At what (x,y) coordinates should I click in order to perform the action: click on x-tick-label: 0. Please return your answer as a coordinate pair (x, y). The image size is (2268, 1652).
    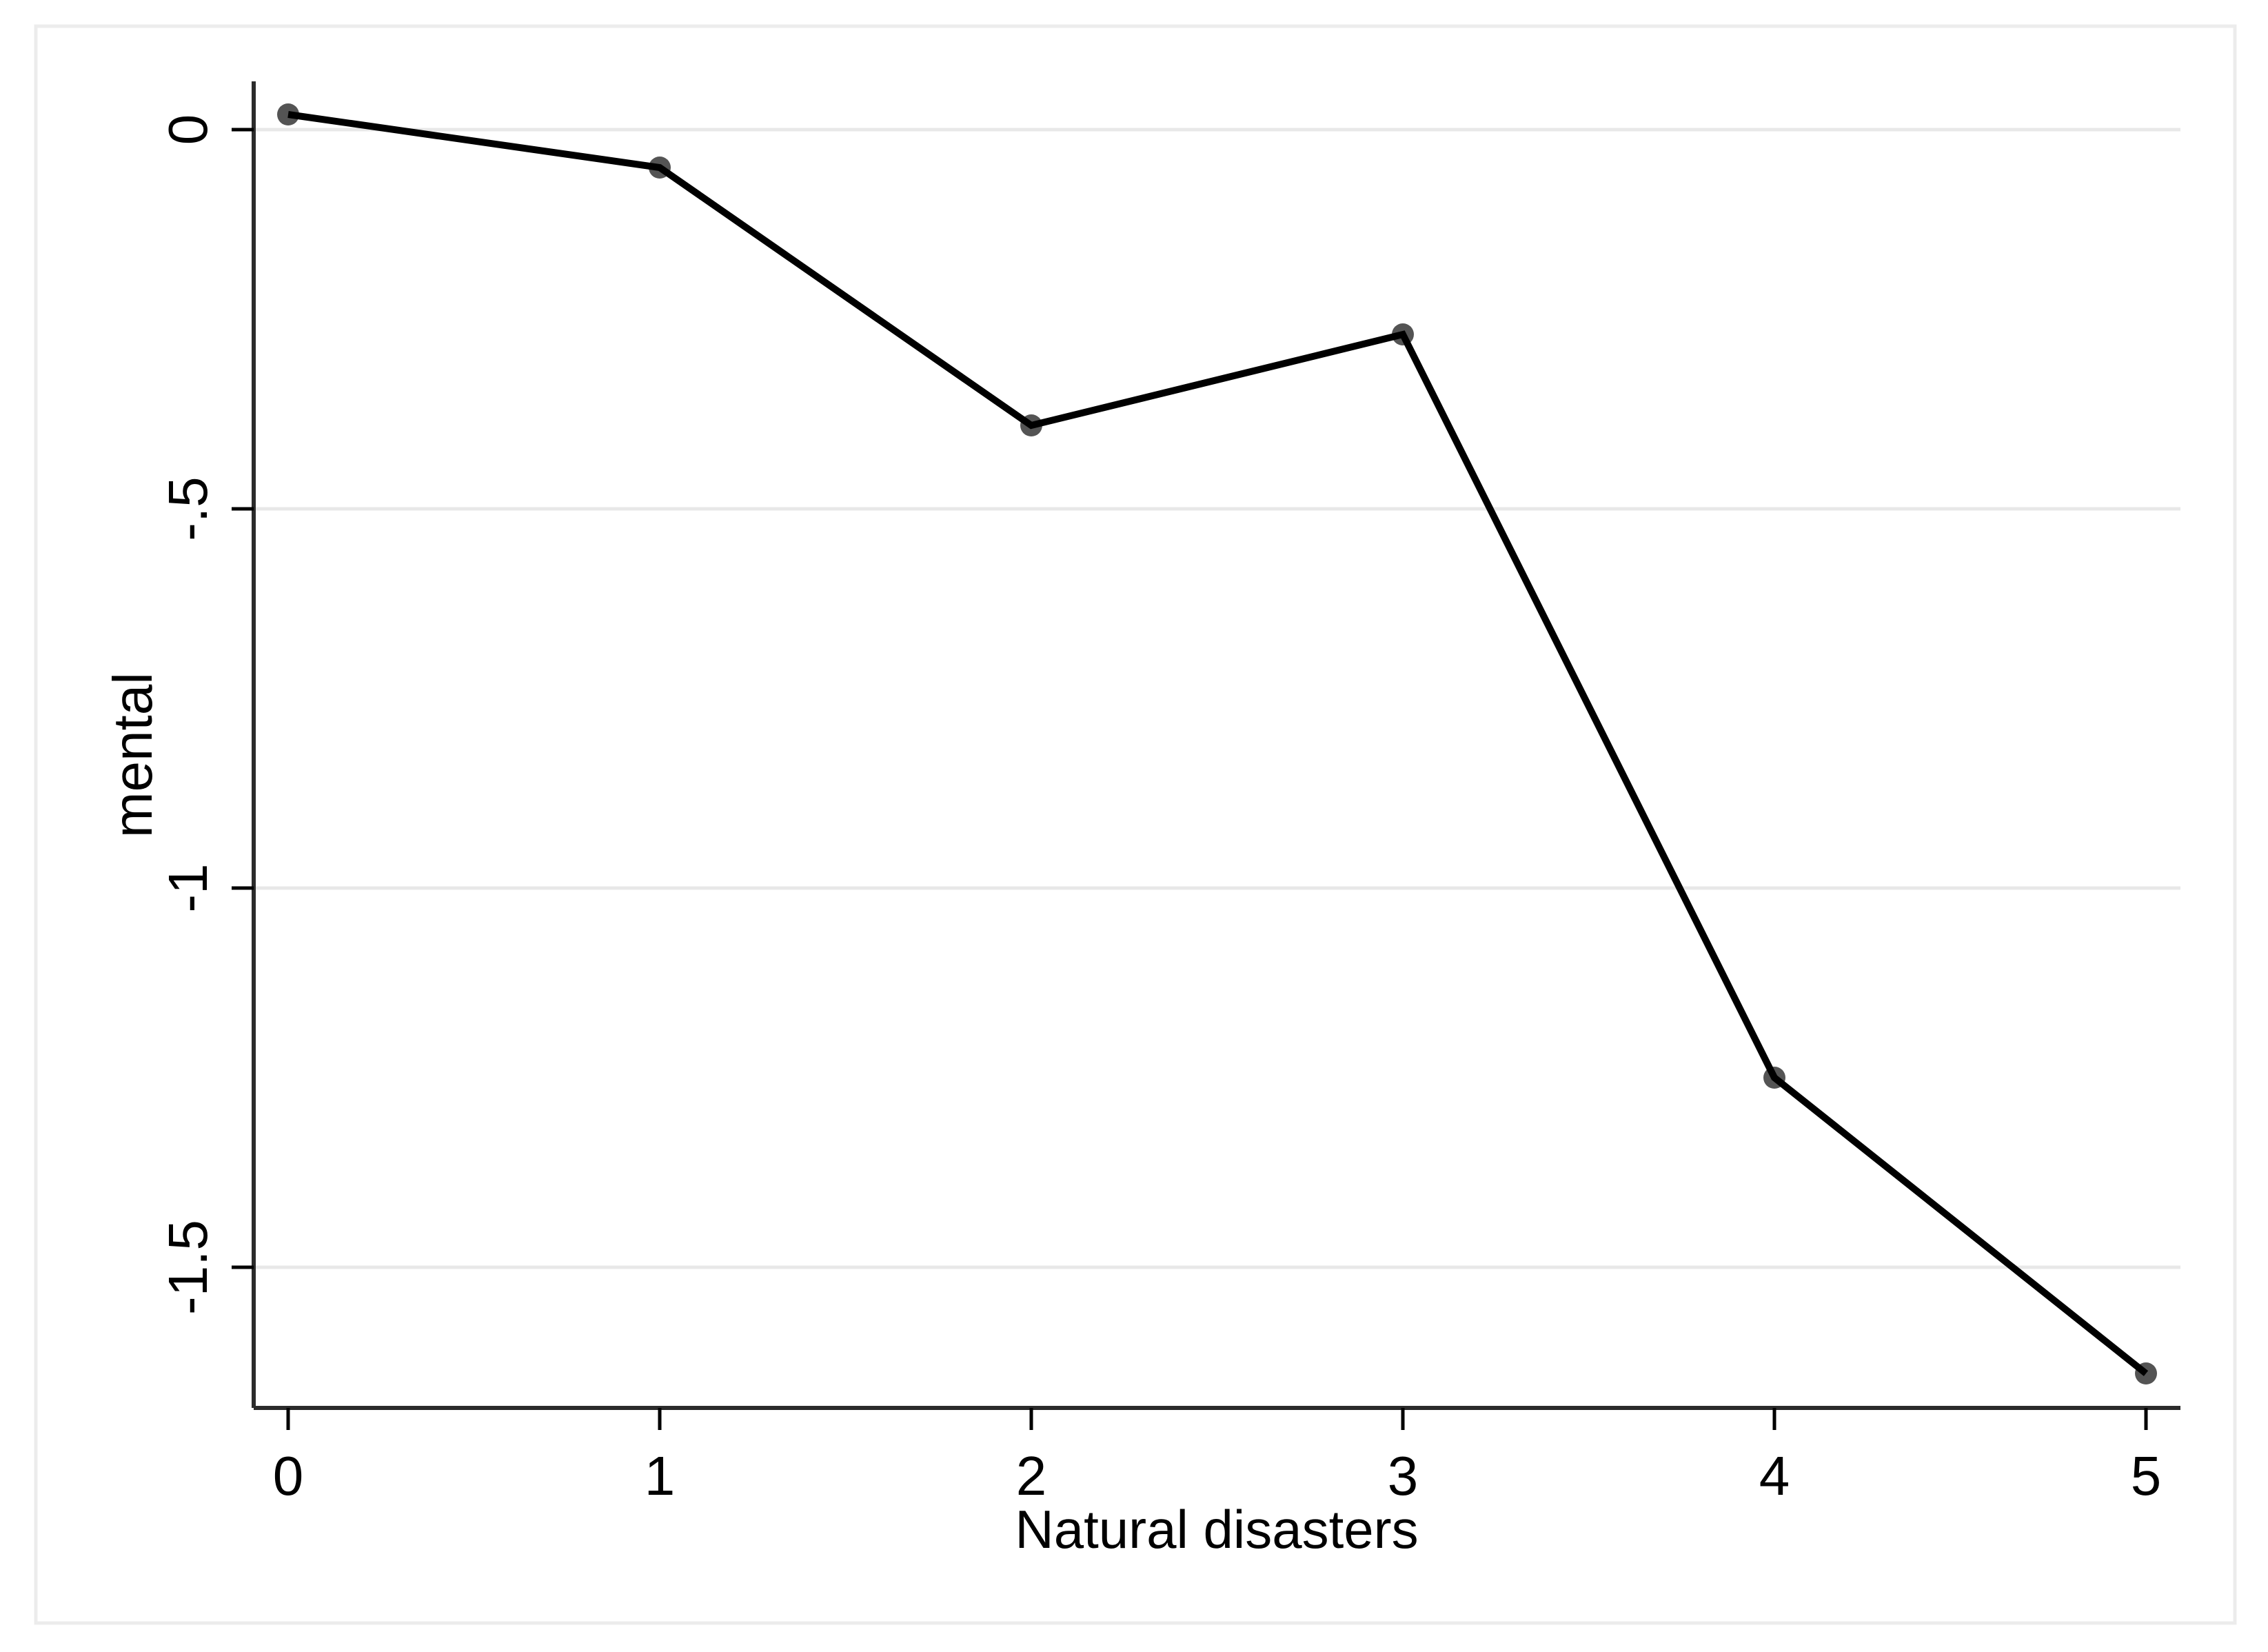
    Looking at the image, I should click on (288, 1476).